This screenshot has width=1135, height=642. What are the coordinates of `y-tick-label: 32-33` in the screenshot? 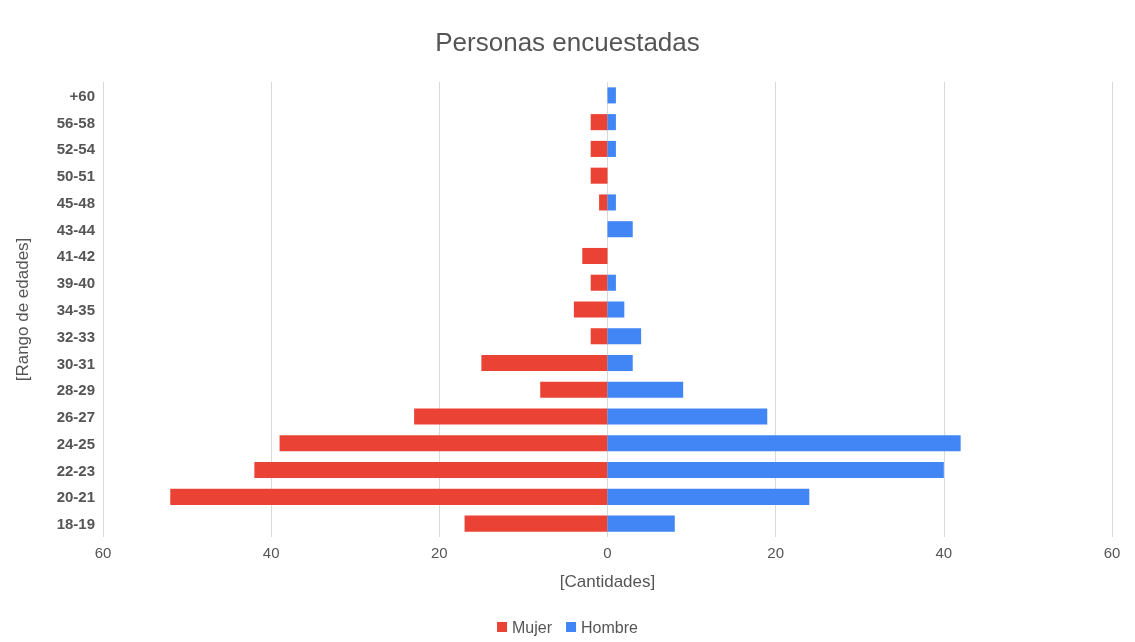 It's located at (75, 336).